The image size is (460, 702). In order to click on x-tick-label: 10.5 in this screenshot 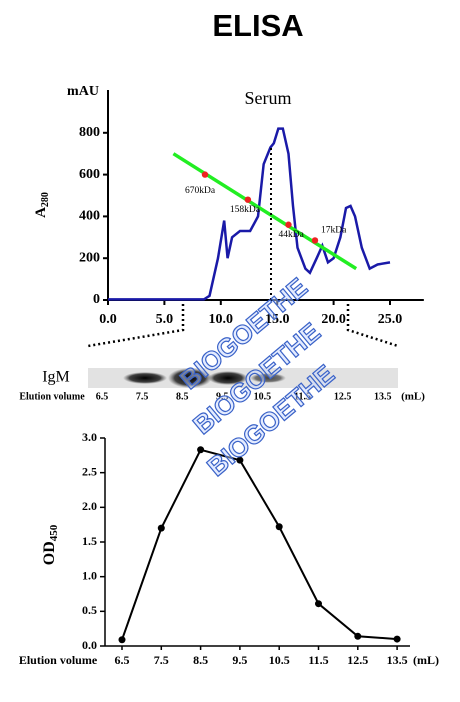, I will do `click(279, 660)`.